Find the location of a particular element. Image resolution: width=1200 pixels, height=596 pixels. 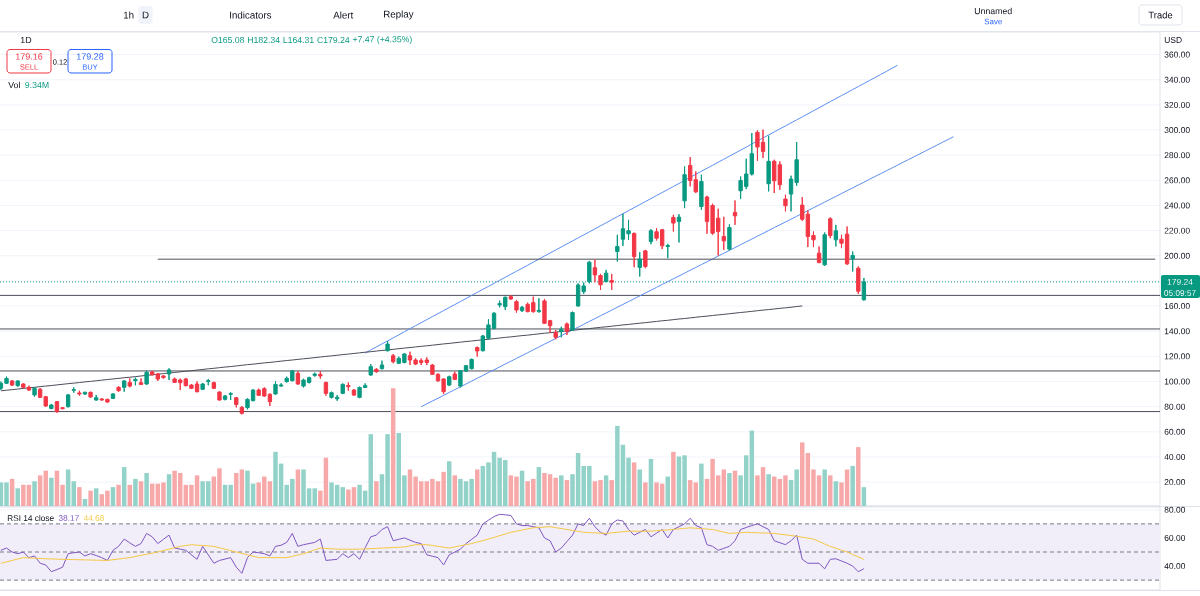

text: Alert is located at coordinates (343, 15).